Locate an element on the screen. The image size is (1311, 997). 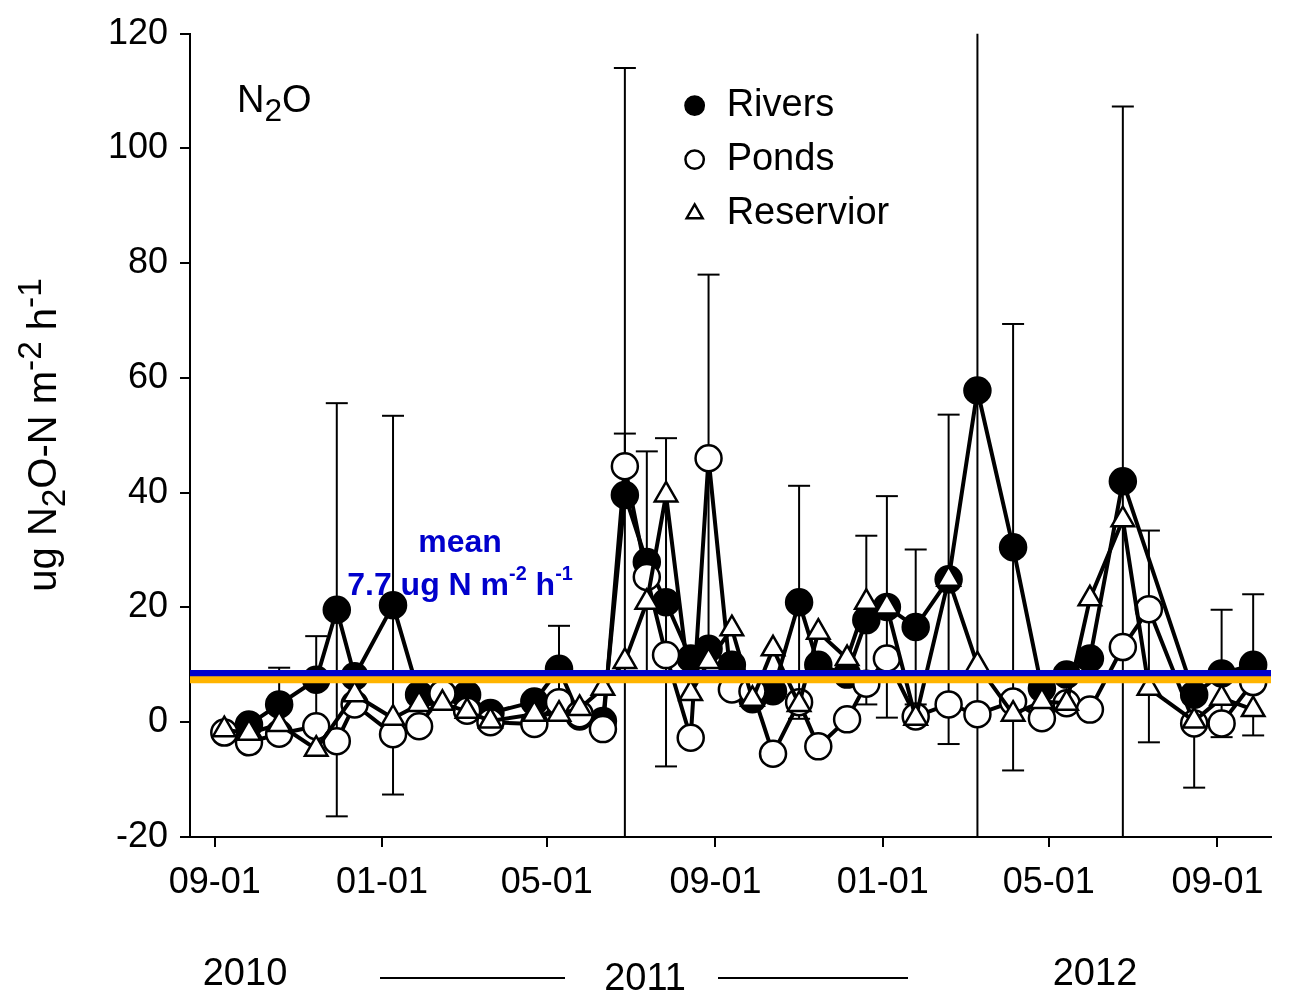
legend-label: Ponds is located at coordinates (780, 157).